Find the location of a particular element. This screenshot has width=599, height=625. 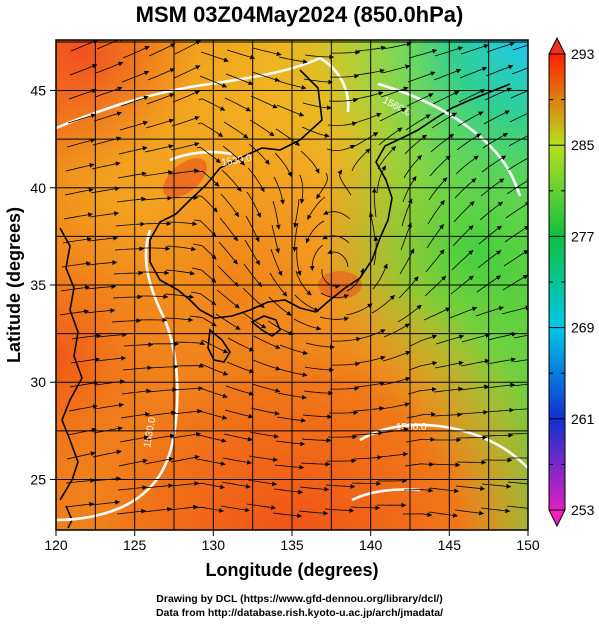

x-tick-label: 140 is located at coordinates (371, 545).